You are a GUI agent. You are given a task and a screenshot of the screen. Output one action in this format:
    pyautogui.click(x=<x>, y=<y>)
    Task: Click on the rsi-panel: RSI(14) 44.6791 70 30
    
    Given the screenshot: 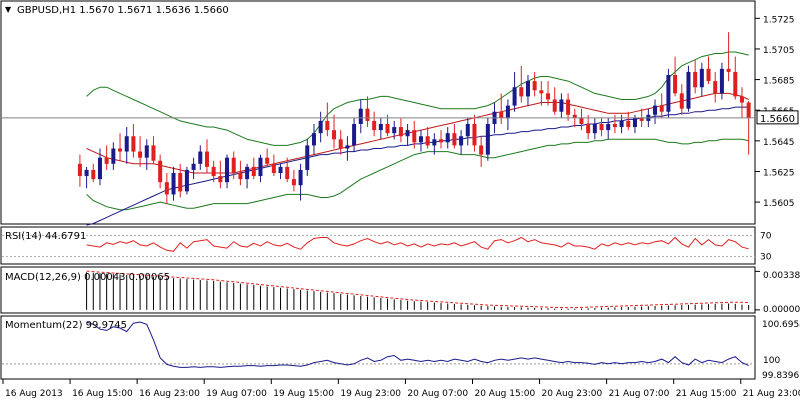 What is the action you would take?
    pyautogui.click(x=386, y=245)
    